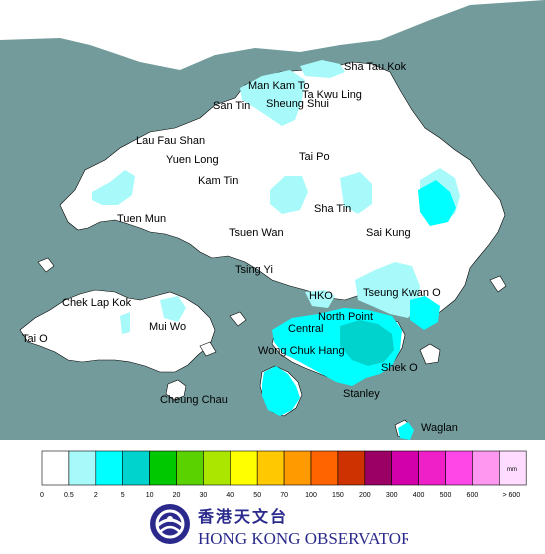 This screenshot has width=545, height=554. I want to click on place-label: Cheung Chau, so click(194, 400).